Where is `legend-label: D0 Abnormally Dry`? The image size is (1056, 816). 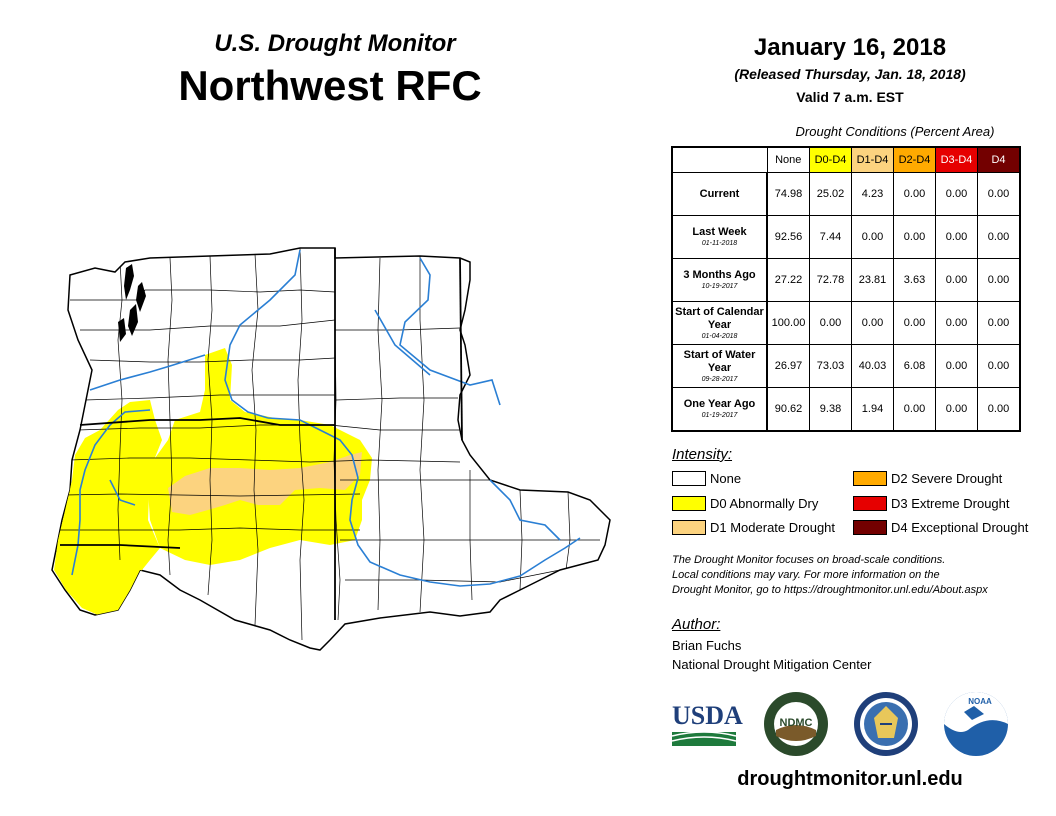
legend-label: D0 Abnormally Dry is located at coordinates (764, 503).